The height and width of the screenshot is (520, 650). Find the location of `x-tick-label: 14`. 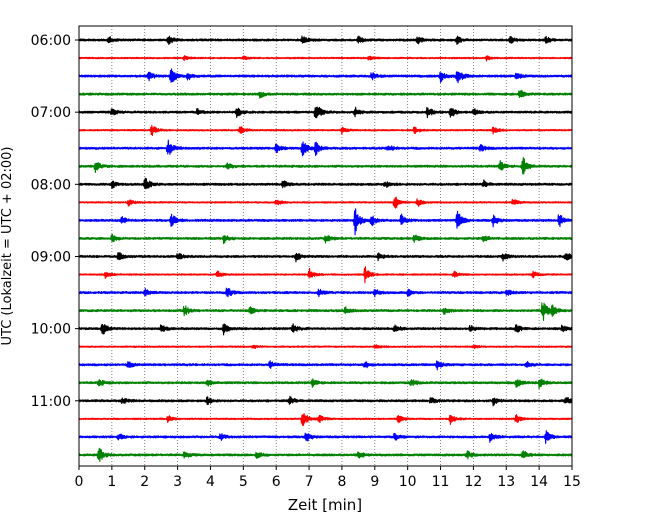

x-tick-label: 14 is located at coordinates (539, 482).